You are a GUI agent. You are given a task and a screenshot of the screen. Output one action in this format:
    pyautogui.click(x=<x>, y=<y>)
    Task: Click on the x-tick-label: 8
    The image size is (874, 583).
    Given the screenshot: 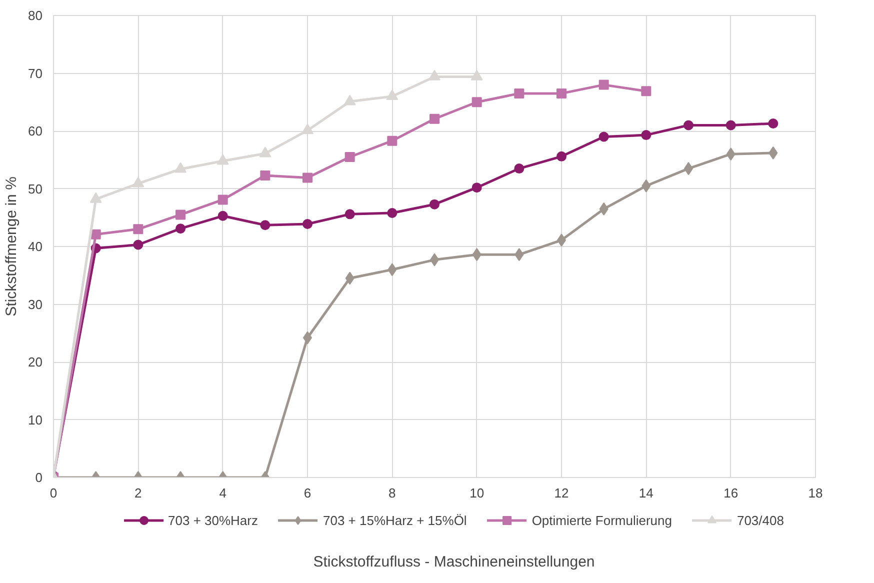 What is the action you would take?
    pyautogui.click(x=392, y=493)
    